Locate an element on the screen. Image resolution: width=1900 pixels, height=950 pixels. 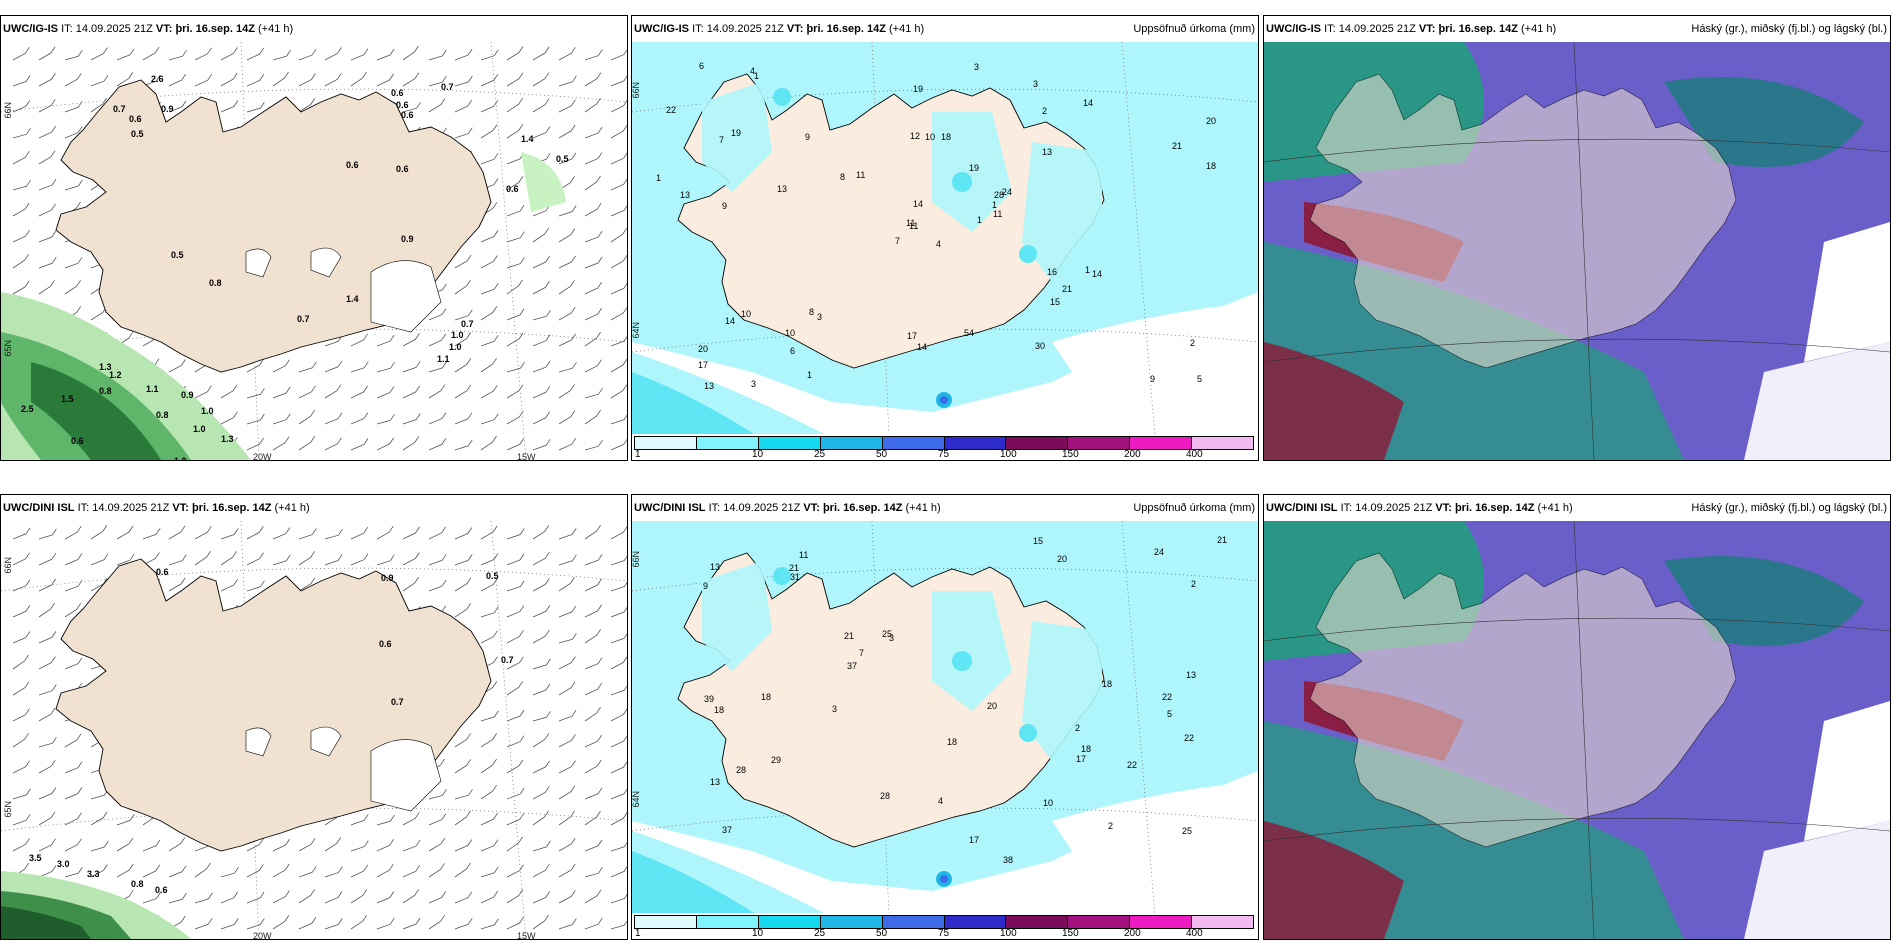
model-name: UWC/DINI ISL is located at coordinates (1302, 508).